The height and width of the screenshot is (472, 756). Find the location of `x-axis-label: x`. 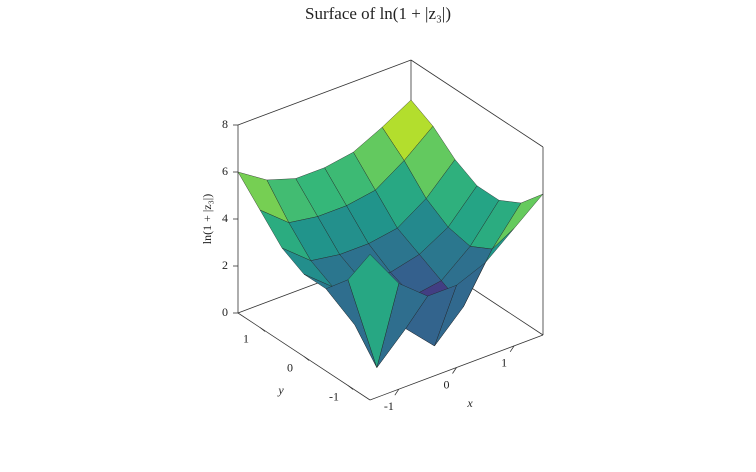

x-axis-label: x is located at coordinates (469, 403).